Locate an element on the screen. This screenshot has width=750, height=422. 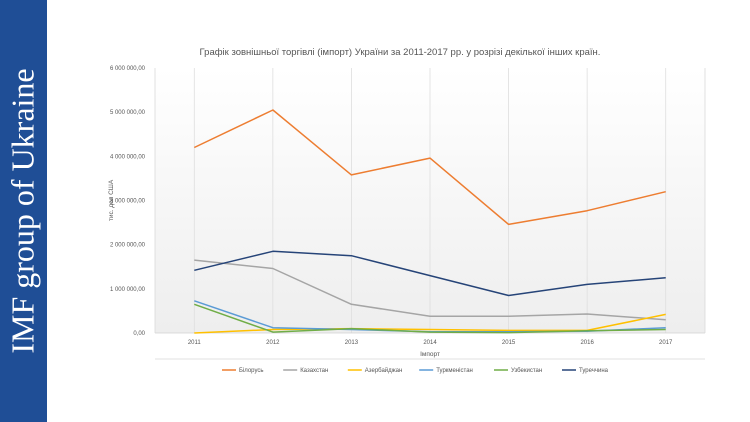
y-tick-label: 2 000 000,00 is located at coordinates (128, 246).